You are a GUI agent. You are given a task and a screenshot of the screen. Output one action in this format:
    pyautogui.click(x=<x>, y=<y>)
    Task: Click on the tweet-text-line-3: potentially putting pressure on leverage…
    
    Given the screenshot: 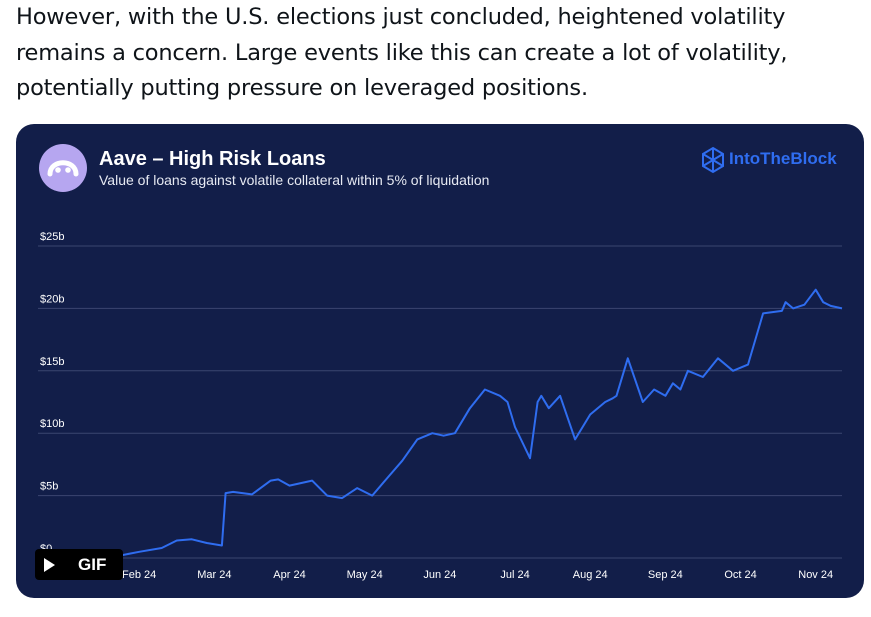 What is the action you would take?
    pyautogui.click(x=302, y=88)
    